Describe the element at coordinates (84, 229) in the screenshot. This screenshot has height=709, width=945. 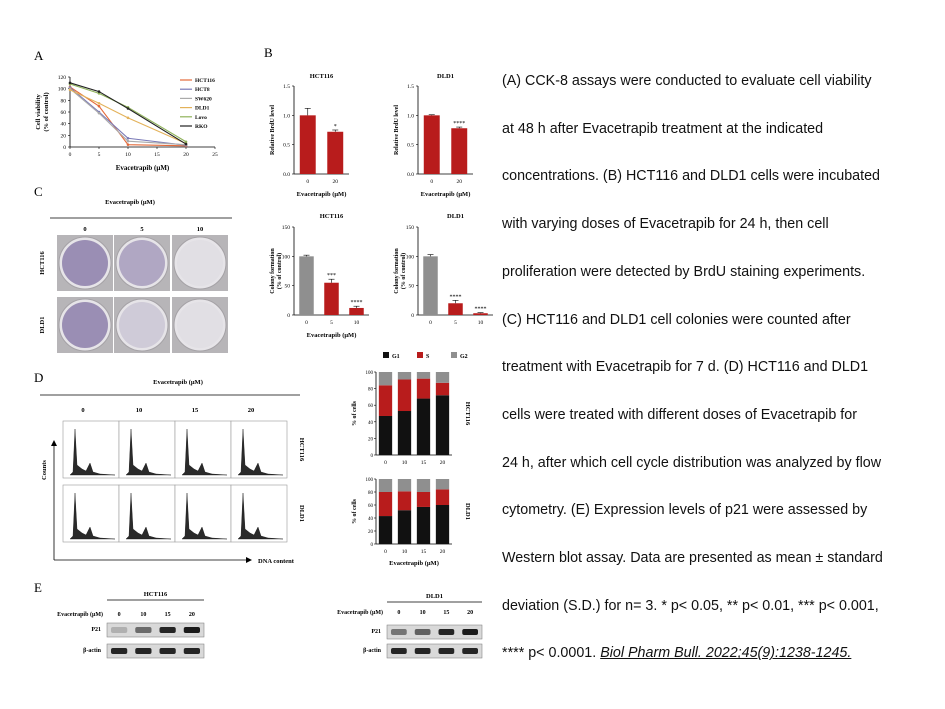
I see `c-colony-dose-label: 0` at that location.